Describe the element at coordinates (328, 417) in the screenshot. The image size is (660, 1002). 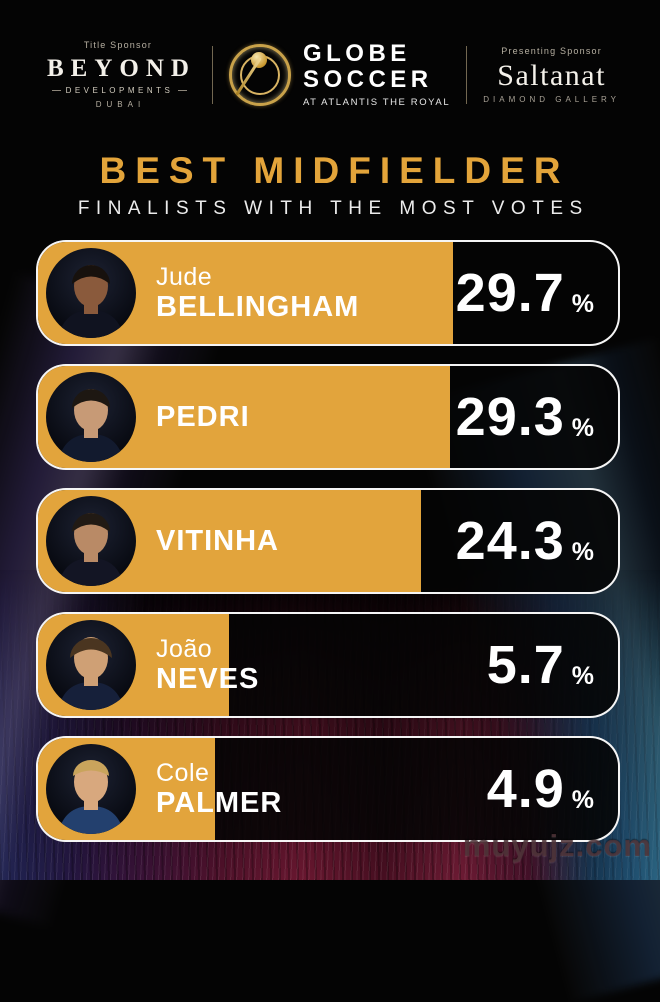
I see `table-row: PEDRI 29.3 %` at that location.